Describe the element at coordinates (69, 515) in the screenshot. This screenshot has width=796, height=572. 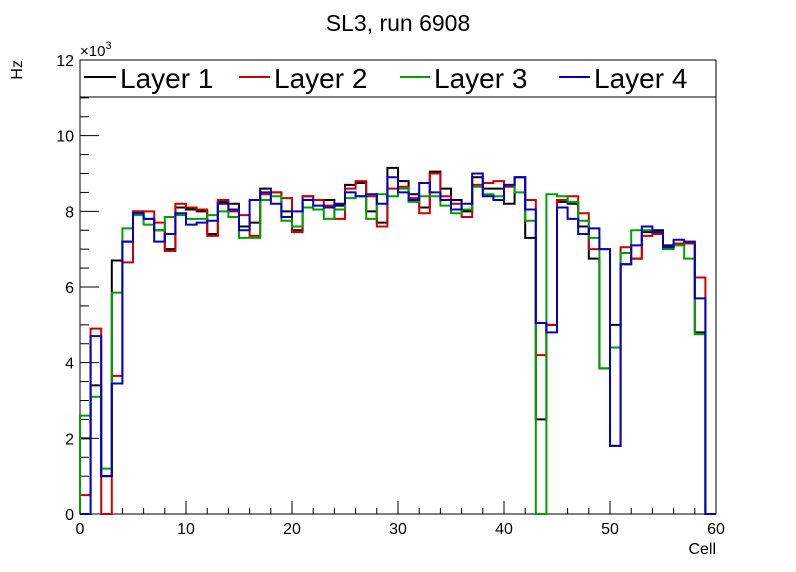
I see `y-tick-label-0: 0` at that location.